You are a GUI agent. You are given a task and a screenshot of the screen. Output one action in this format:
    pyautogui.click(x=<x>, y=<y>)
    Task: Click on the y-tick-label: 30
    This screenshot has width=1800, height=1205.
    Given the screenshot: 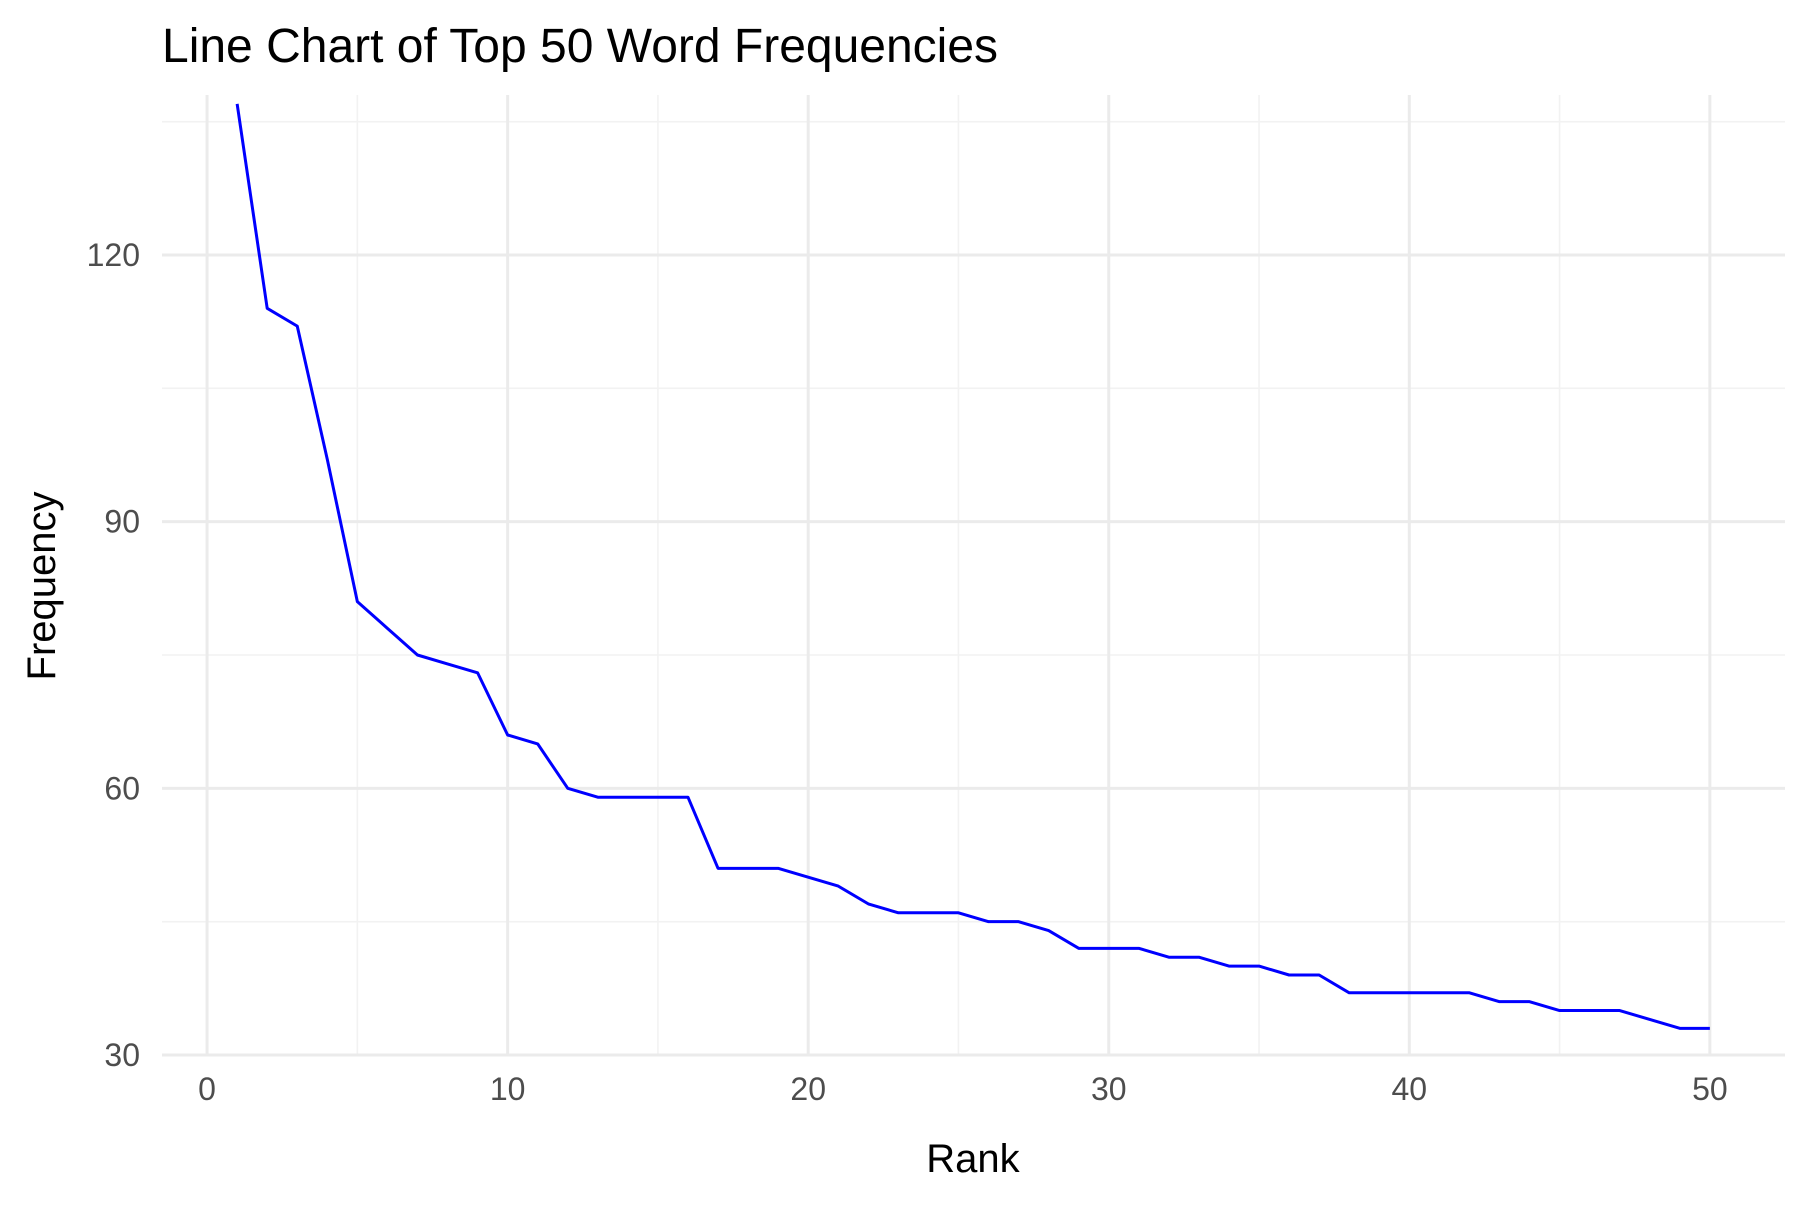 What is the action you would take?
    pyautogui.click(x=122, y=1055)
    